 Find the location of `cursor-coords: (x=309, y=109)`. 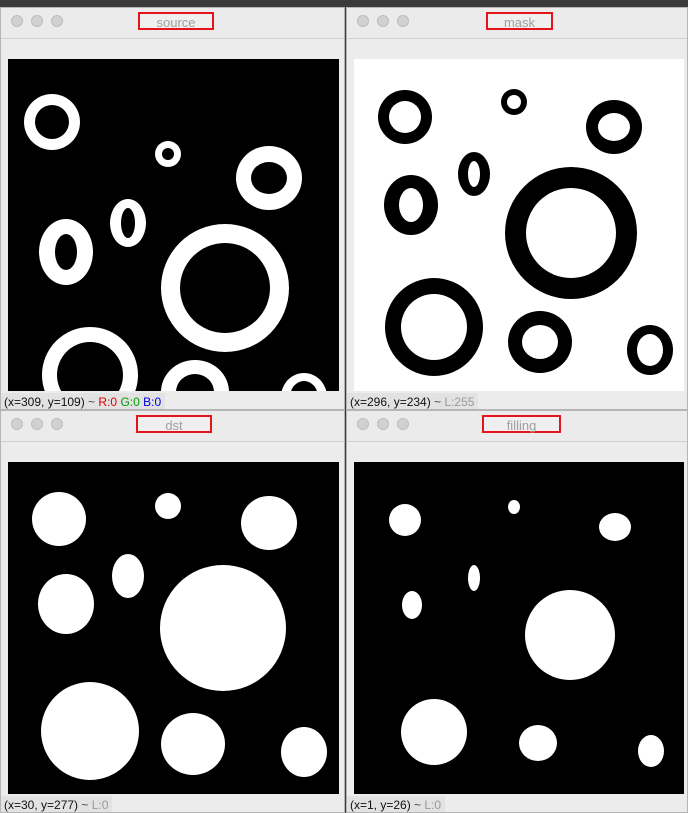

cursor-coords: (x=309, y=109) is located at coordinates (44, 402).